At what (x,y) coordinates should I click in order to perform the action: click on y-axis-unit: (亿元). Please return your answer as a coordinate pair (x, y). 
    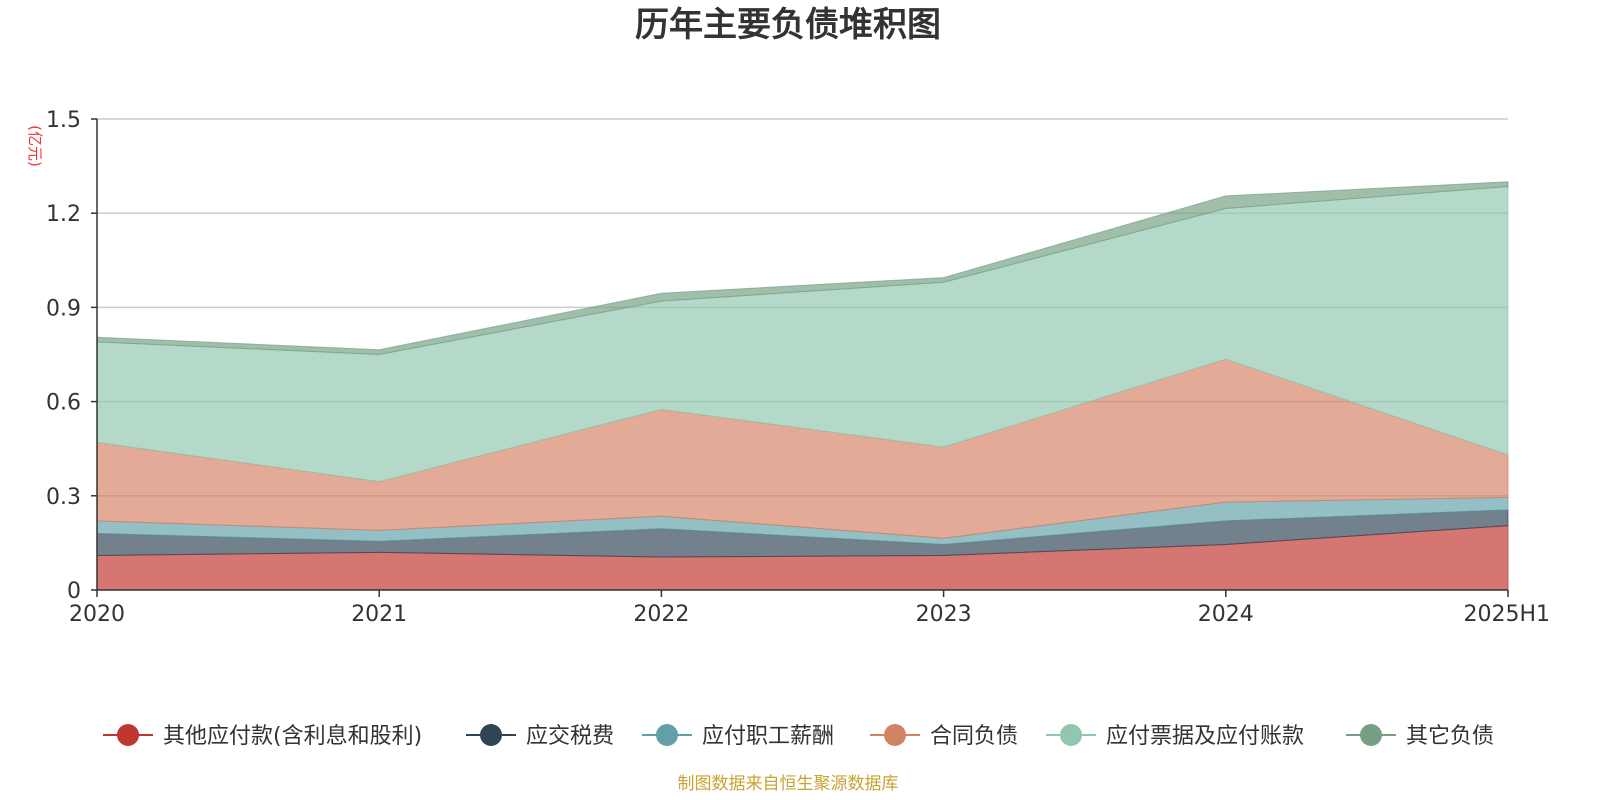
    Looking at the image, I should click on (35, 146).